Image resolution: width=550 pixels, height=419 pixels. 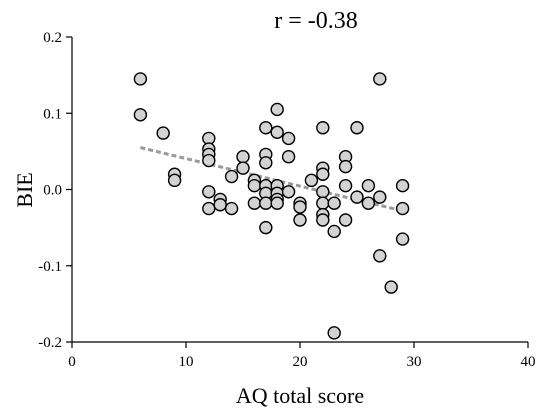 What do you see at coordinates (50, 343) in the screenshot?
I see `y-tick-label: -0.2` at bounding box center [50, 343].